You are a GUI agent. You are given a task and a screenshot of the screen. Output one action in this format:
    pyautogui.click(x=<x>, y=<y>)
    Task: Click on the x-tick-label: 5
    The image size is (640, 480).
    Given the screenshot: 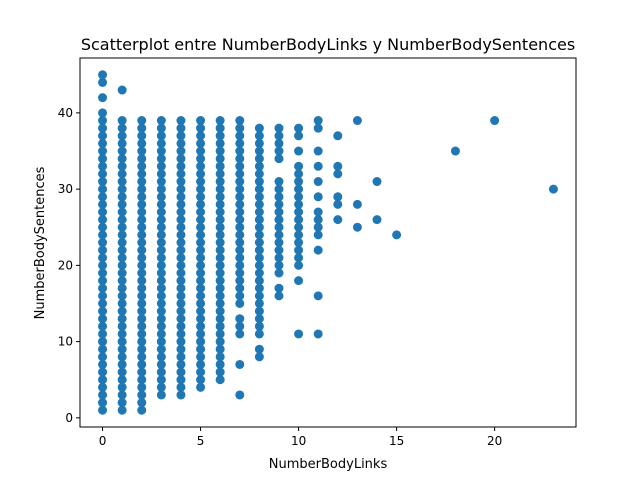 What is the action you would take?
    pyautogui.click(x=201, y=441)
    